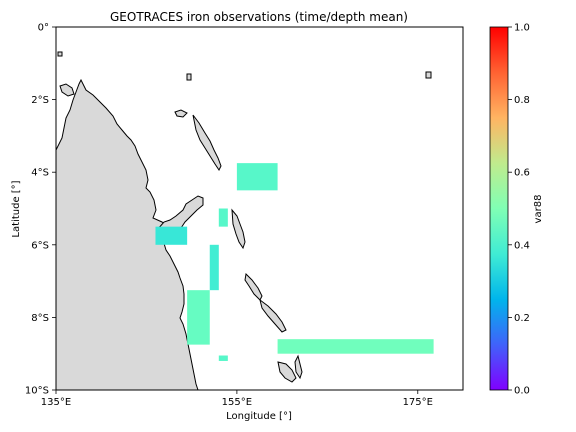  I want to click on land-bougainville, so click(238, 229).